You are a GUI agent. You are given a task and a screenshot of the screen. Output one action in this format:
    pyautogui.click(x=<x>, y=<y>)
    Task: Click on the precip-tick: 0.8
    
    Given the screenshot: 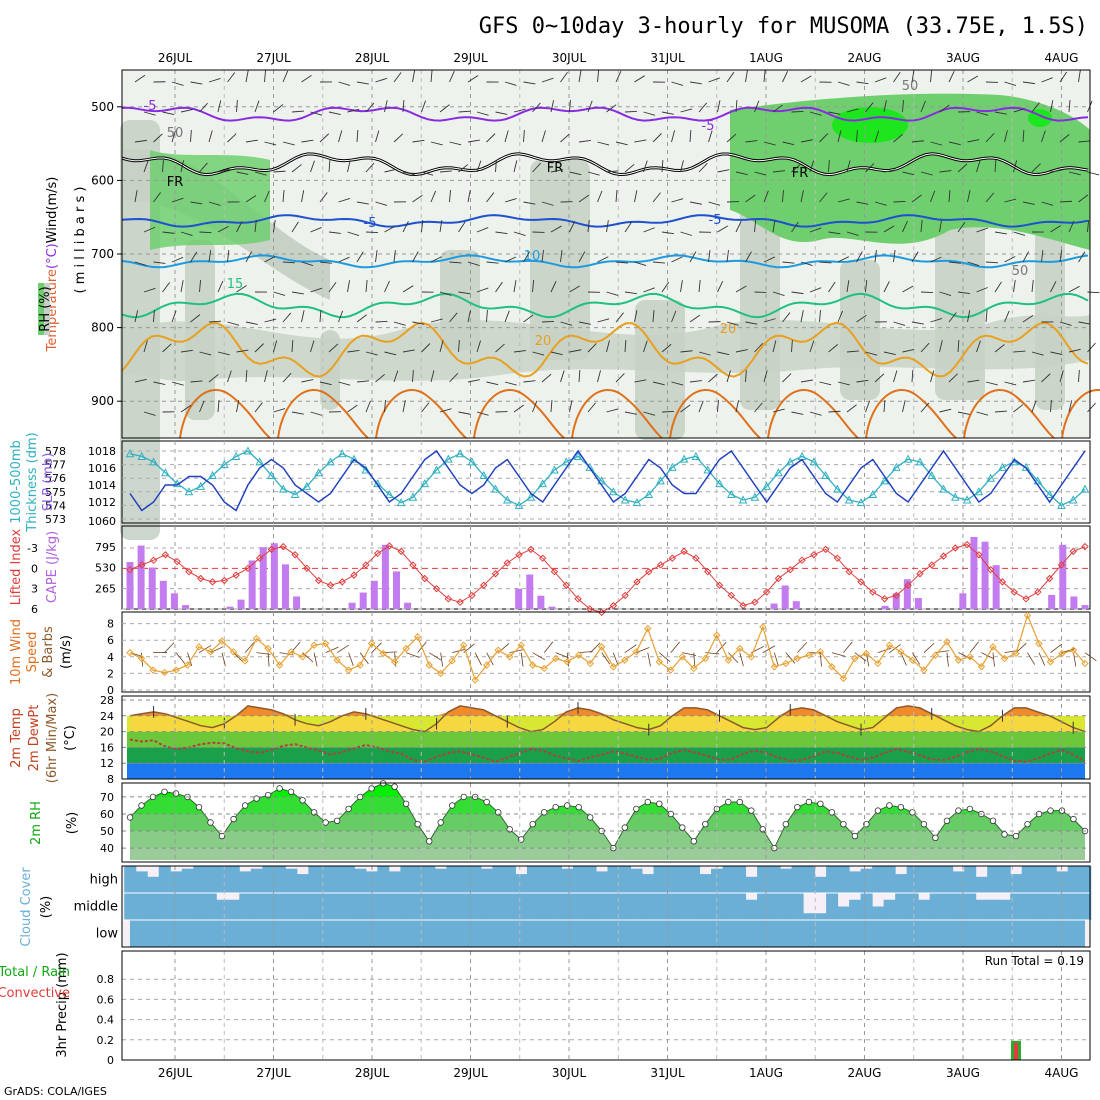 What is the action you would take?
    pyautogui.click(x=106, y=979)
    